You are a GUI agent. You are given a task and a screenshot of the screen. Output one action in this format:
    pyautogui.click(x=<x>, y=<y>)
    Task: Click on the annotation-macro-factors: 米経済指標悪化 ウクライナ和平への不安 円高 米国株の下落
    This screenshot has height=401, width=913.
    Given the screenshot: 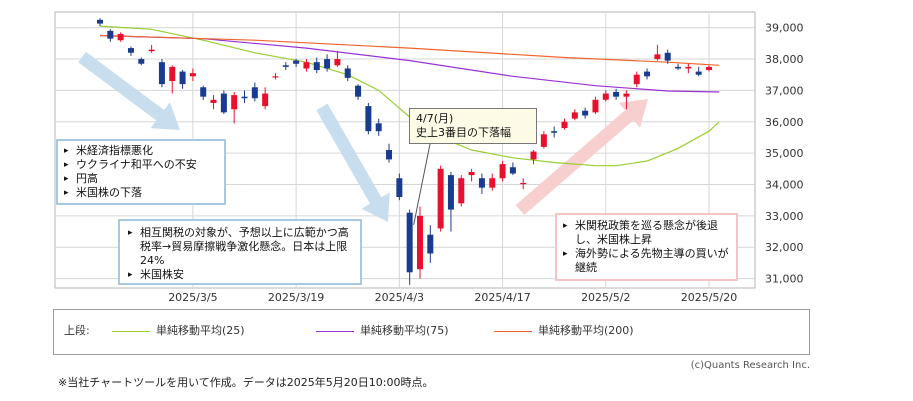 What is the action you would take?
    pyautogui.click(x=141, y=172)
    